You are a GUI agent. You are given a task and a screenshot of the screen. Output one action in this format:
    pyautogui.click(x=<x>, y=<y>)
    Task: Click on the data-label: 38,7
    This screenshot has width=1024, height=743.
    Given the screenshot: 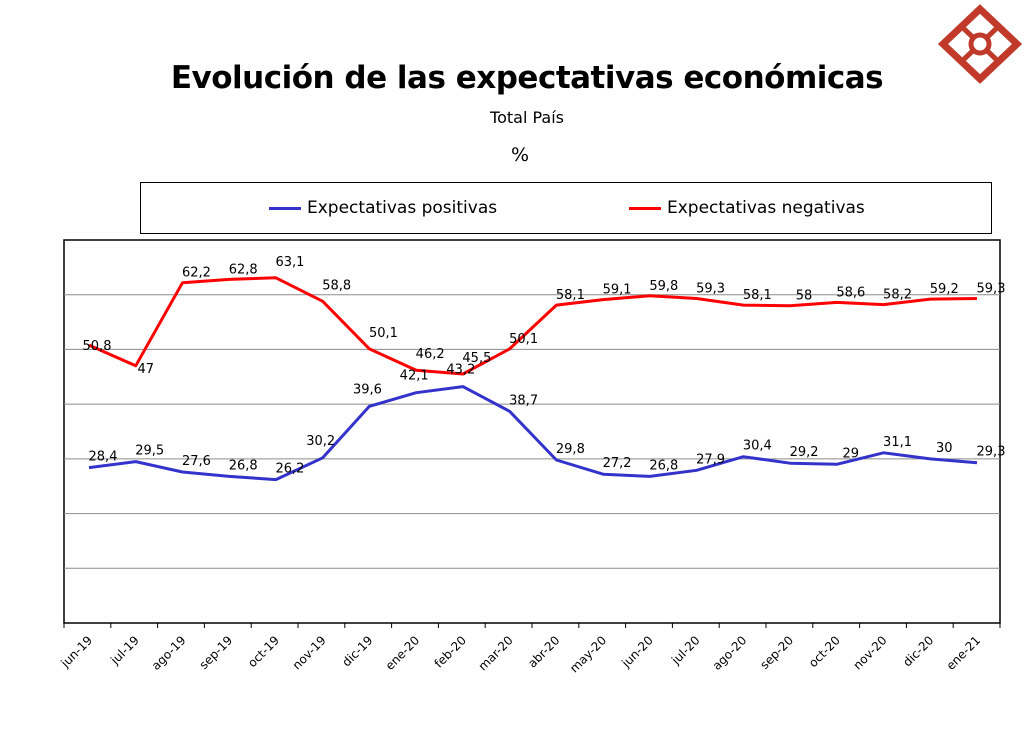 What is the action you would take?
    pyautogui.click(x=523, y=400)
    